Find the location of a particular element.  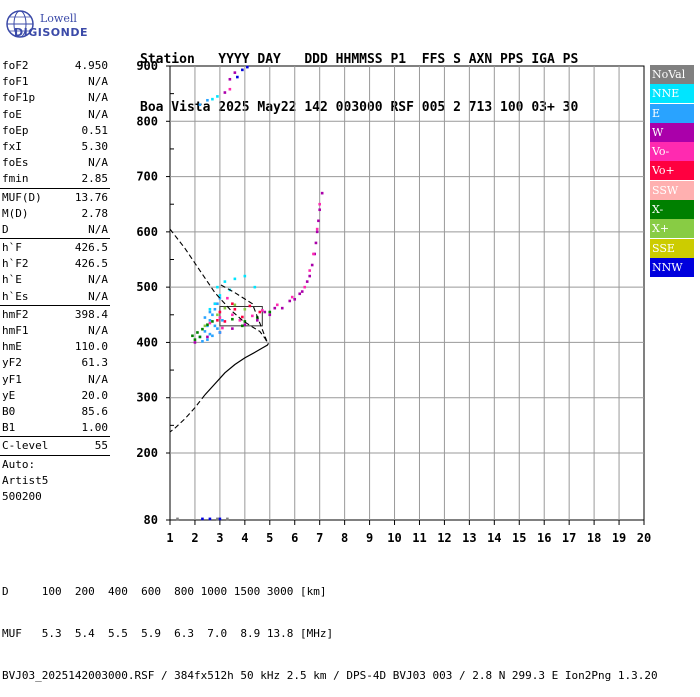

y-tick-label: 500 is located at coordinates (147, 287).